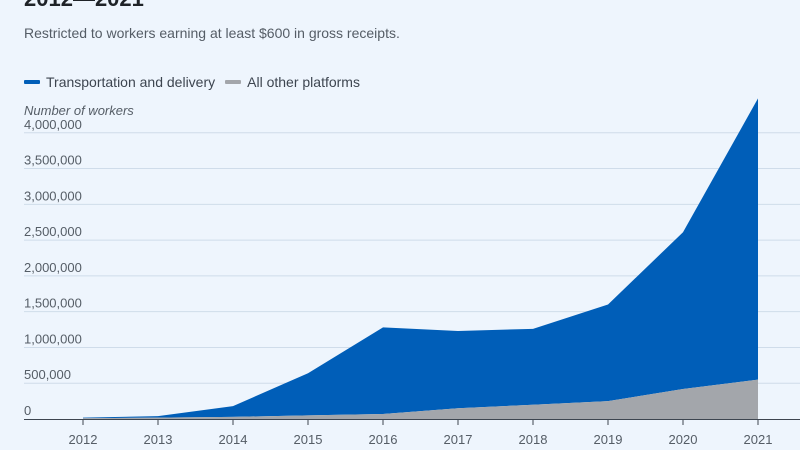  I want to click on y-tick-label: 3,500,000, so click(53, 160).